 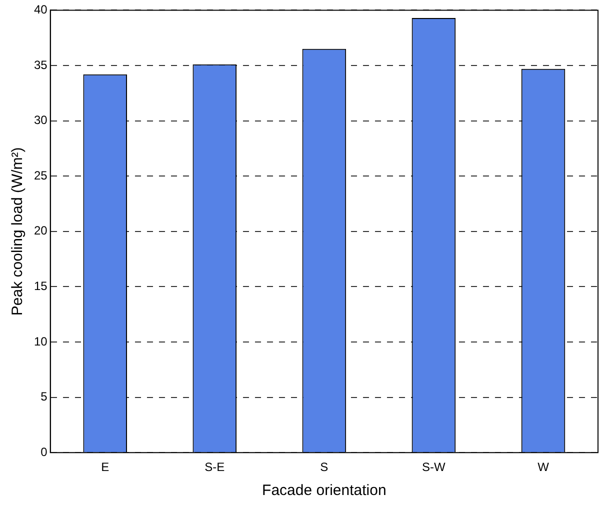 I want to click on x-tick-label: S-W, so click(x=434, y=467).